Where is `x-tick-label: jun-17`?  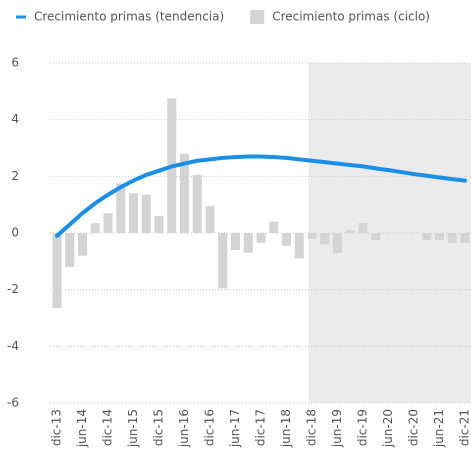 x-tick-label: jun-17 is located at coordinates (235, 428).